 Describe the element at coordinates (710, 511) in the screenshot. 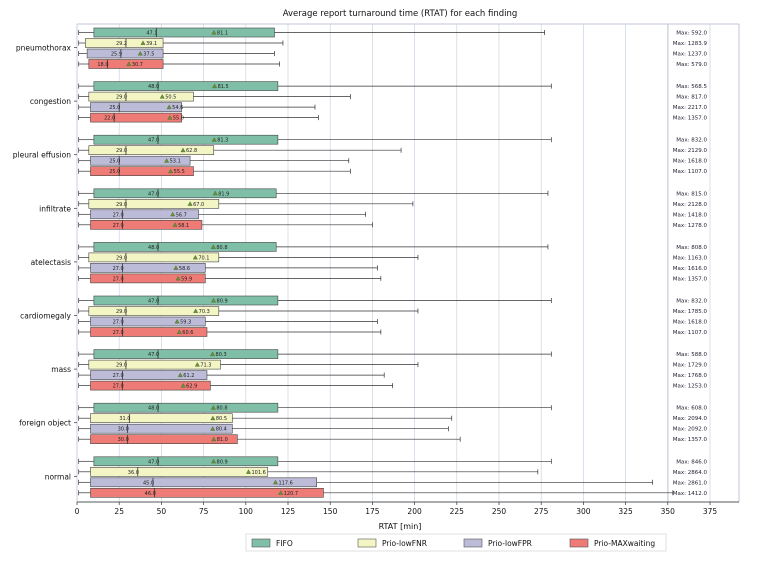

I see `x-tick-label: 375` at that location.